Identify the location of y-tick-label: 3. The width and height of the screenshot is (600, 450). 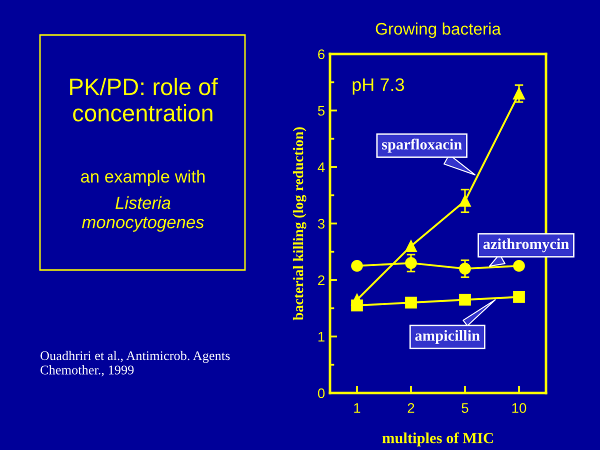
(321, 223).